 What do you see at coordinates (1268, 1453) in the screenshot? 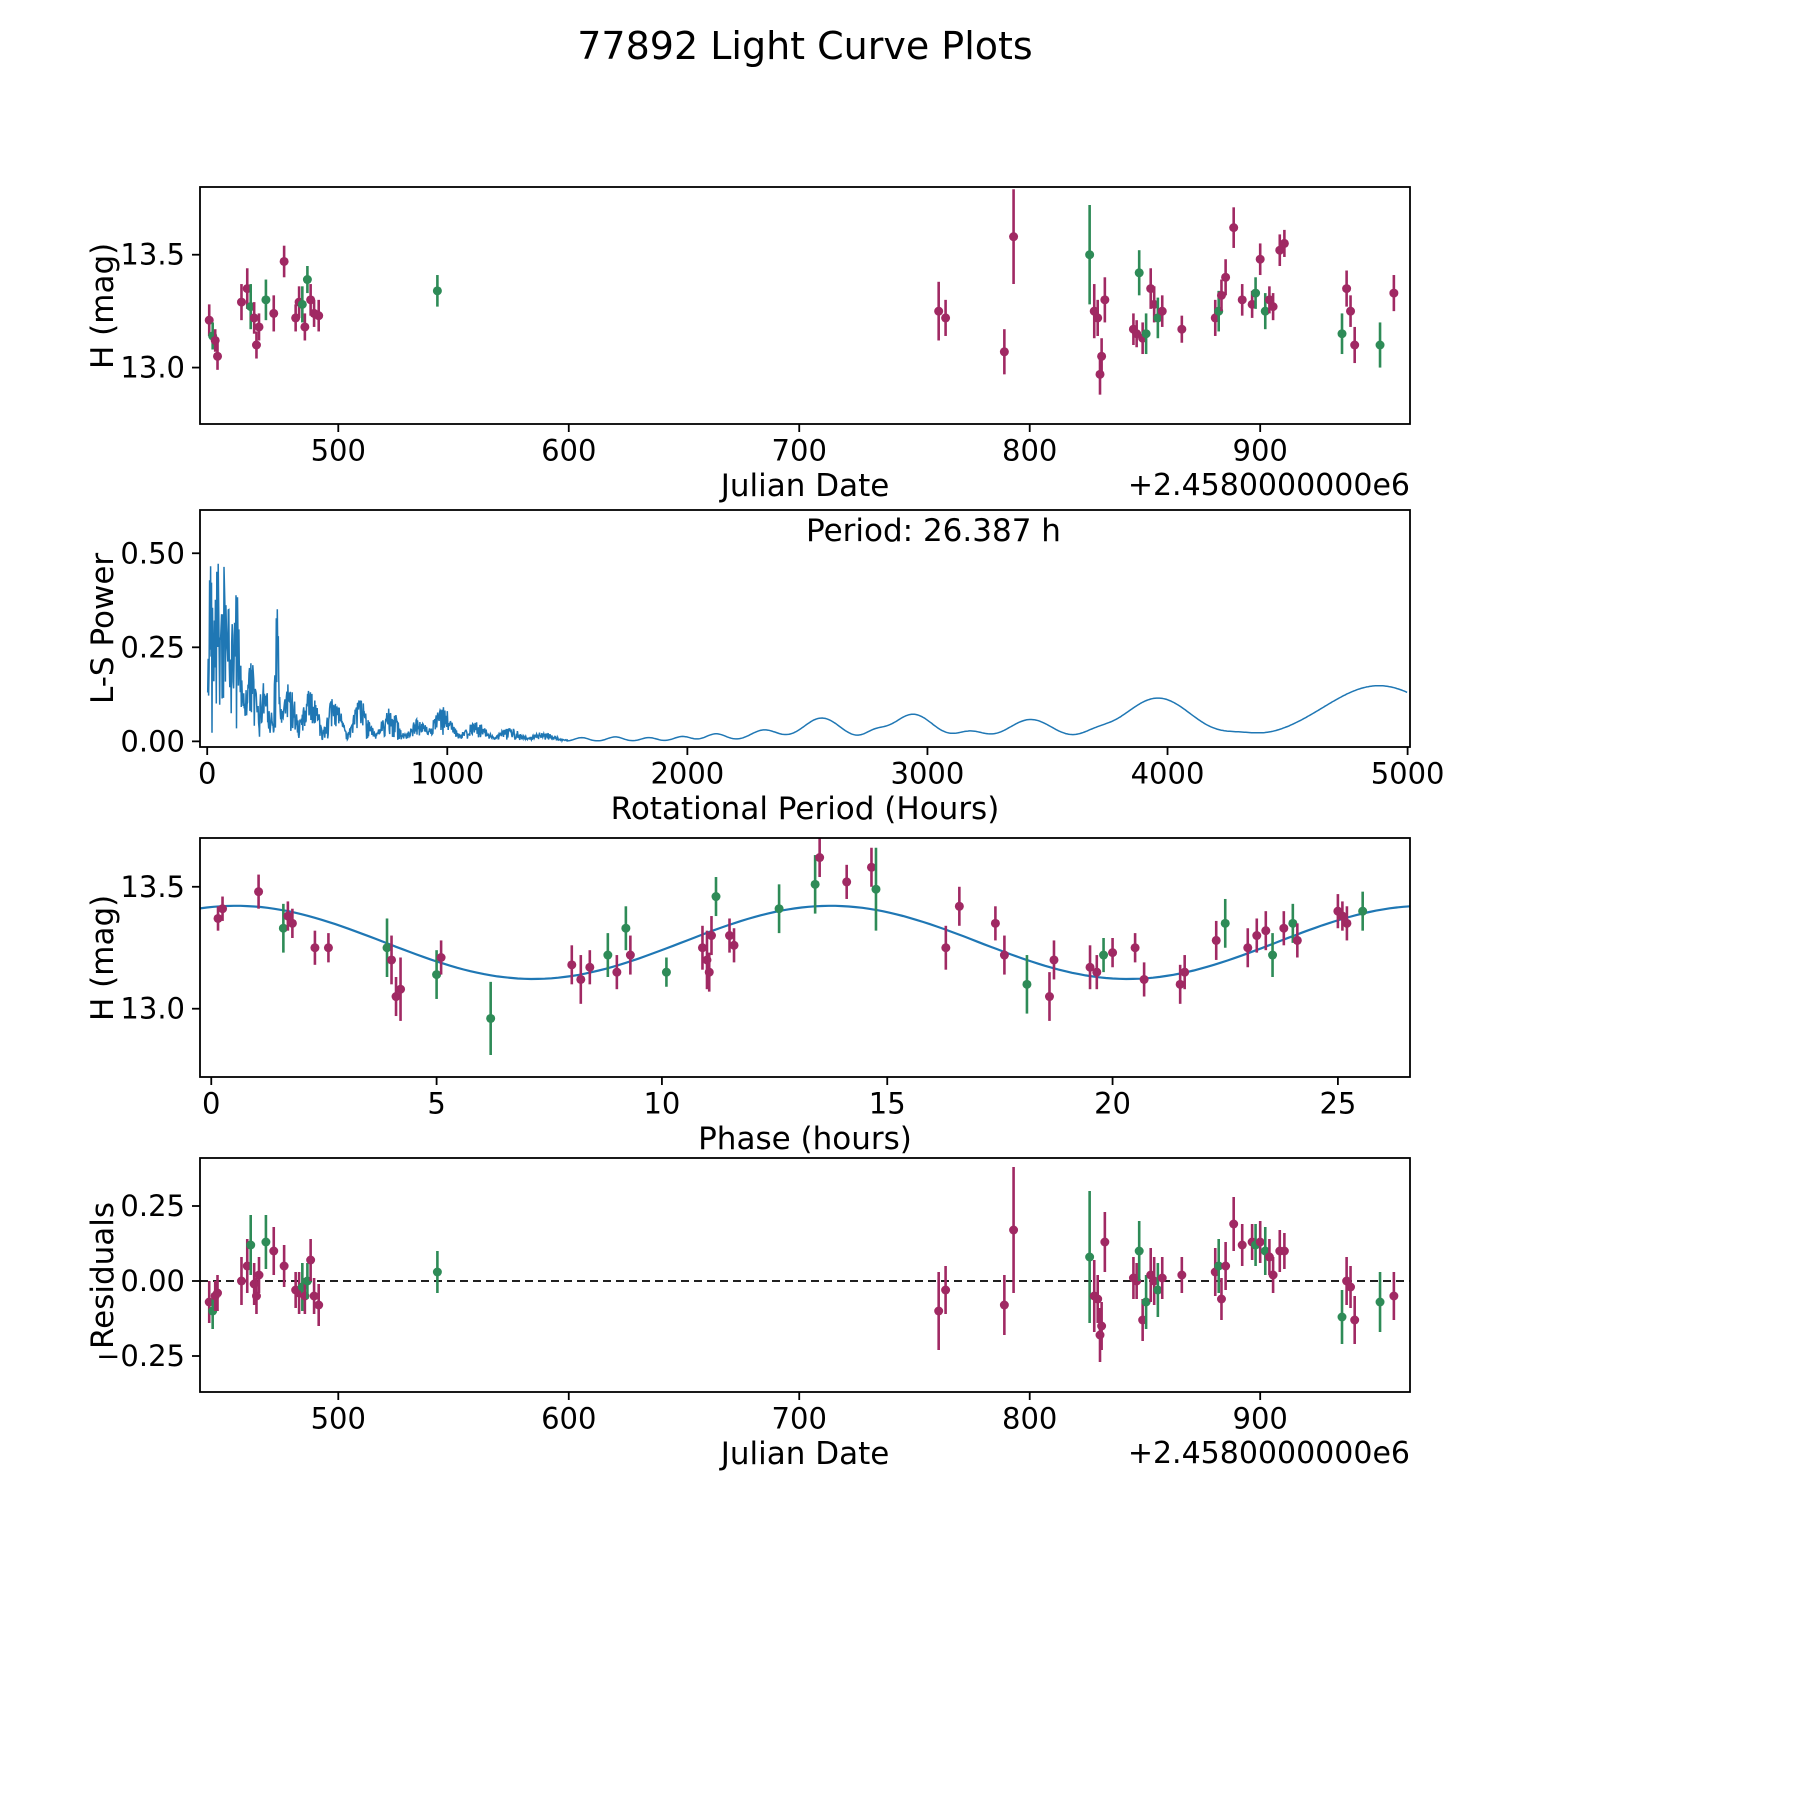
I see `residuals-axis-offset: +2.4580000000e6` at bounding box center [1268, 1453].